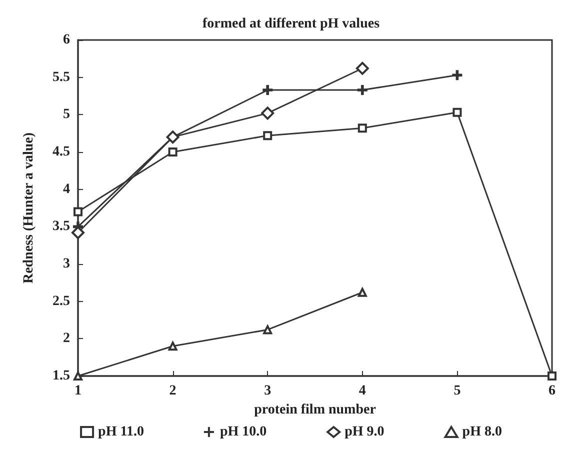 The height and width of the screenshot is (460, 582). What do you see at coordinates (121, 432) in the screenshot?
I see `legend-label: pH 11.0` at bounding box center [121, 432].